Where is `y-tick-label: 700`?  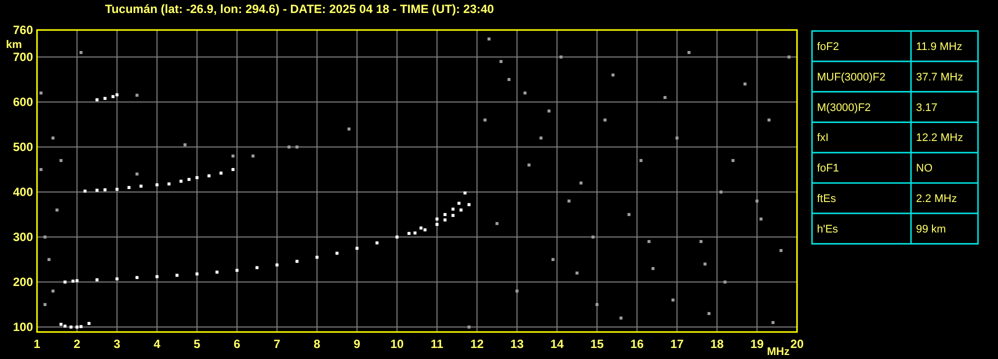 y-tick-label: 700 is located at coordinates (23, 57).